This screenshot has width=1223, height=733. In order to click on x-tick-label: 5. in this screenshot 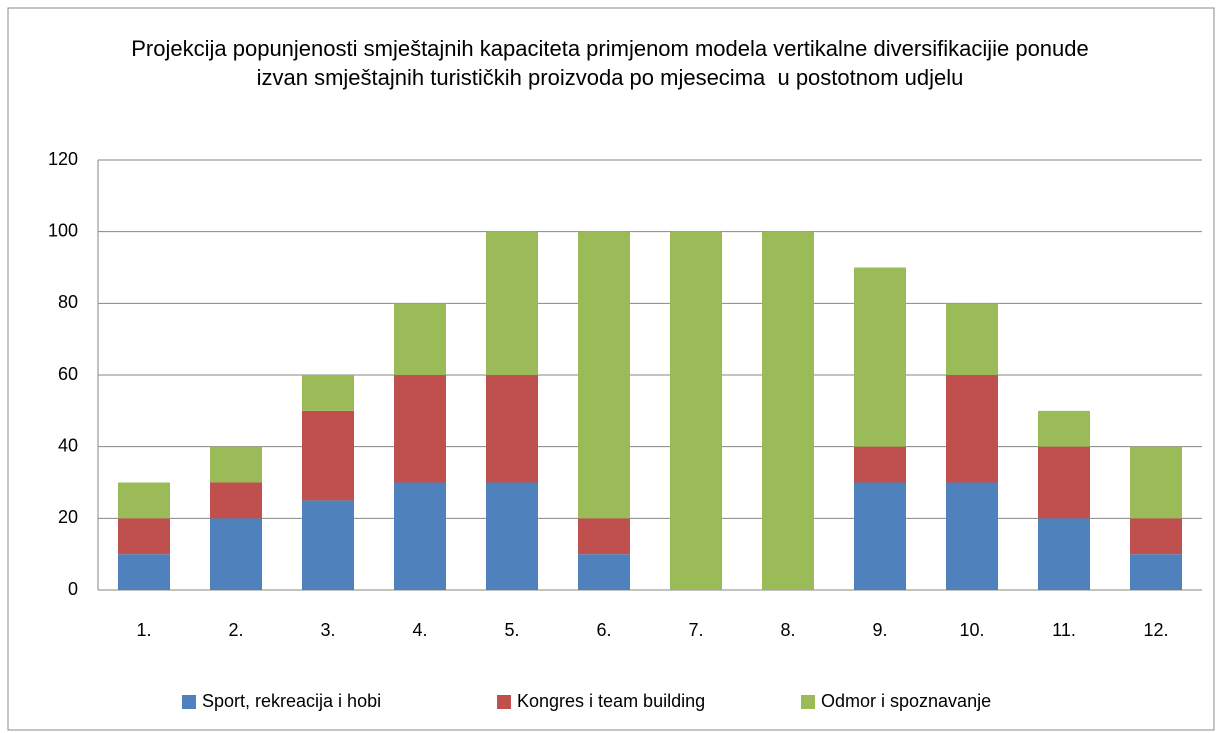, I will do `click(511, 630)`.